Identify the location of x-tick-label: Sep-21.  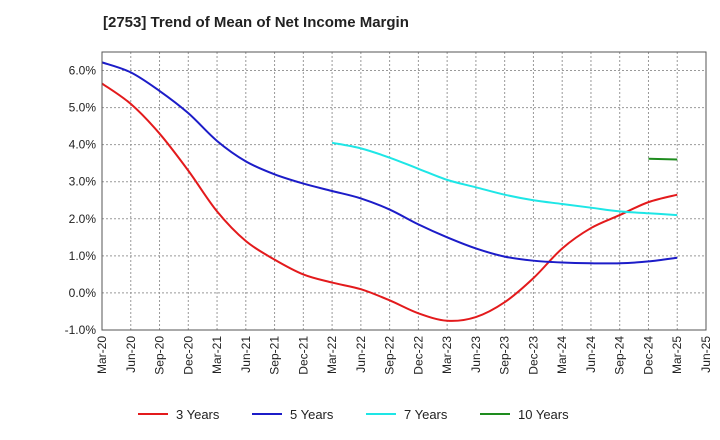
(275, 355).